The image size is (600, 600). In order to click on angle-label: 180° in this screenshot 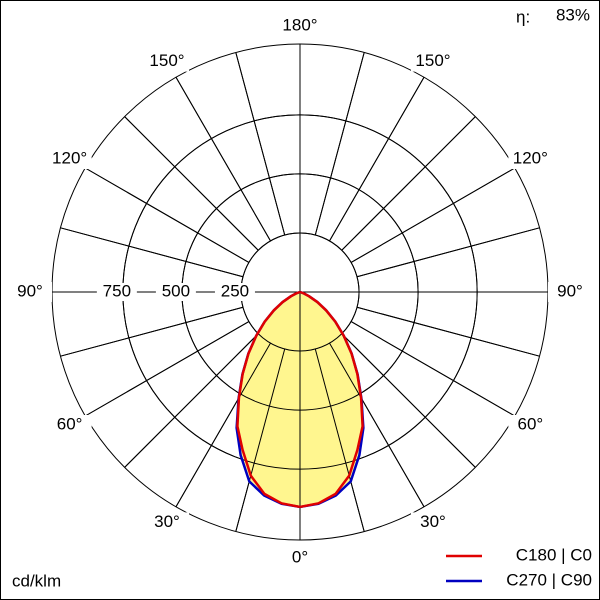, I will do `click(299, 24)`.